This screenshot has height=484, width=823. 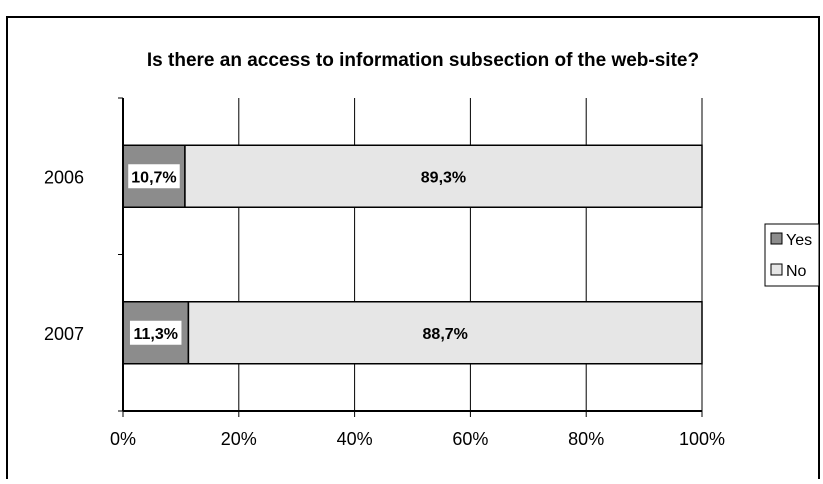 What do you see at coordinates (64, 177) in the screenshot?
I see `category-label: 2006` at bounding box center [64, 177].